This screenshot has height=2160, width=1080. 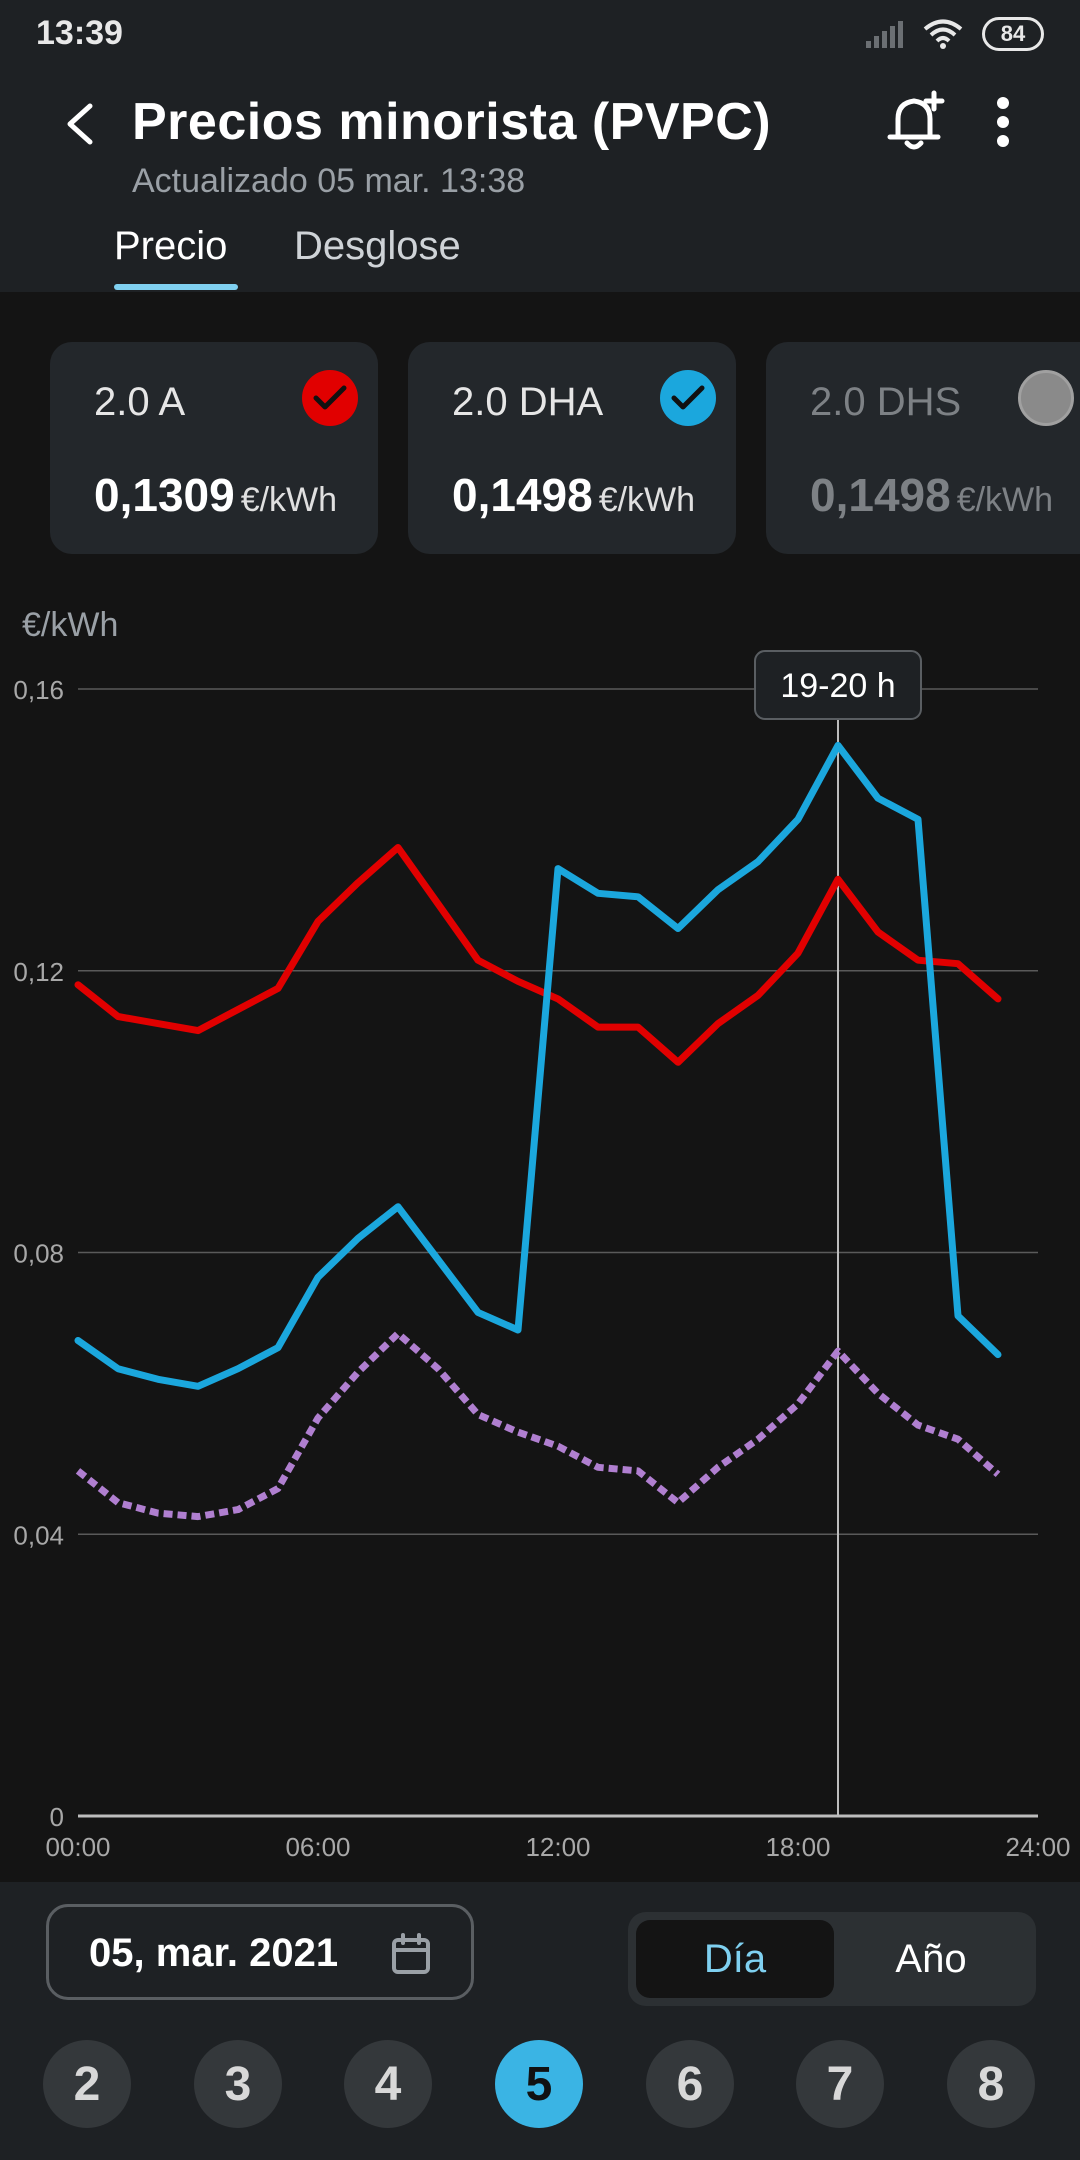 I want to click on status-time: 13:39, so click(x=79, y=33).